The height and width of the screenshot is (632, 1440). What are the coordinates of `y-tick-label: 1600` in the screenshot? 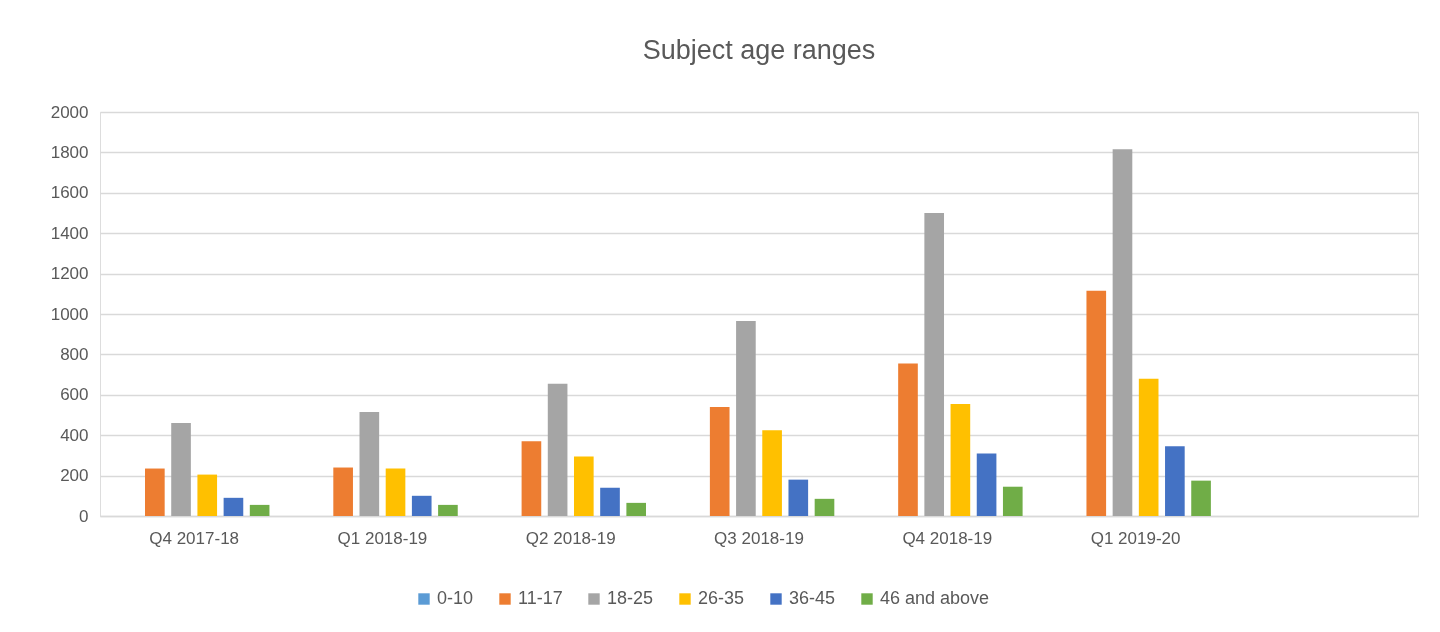 It's located at (69, 193).